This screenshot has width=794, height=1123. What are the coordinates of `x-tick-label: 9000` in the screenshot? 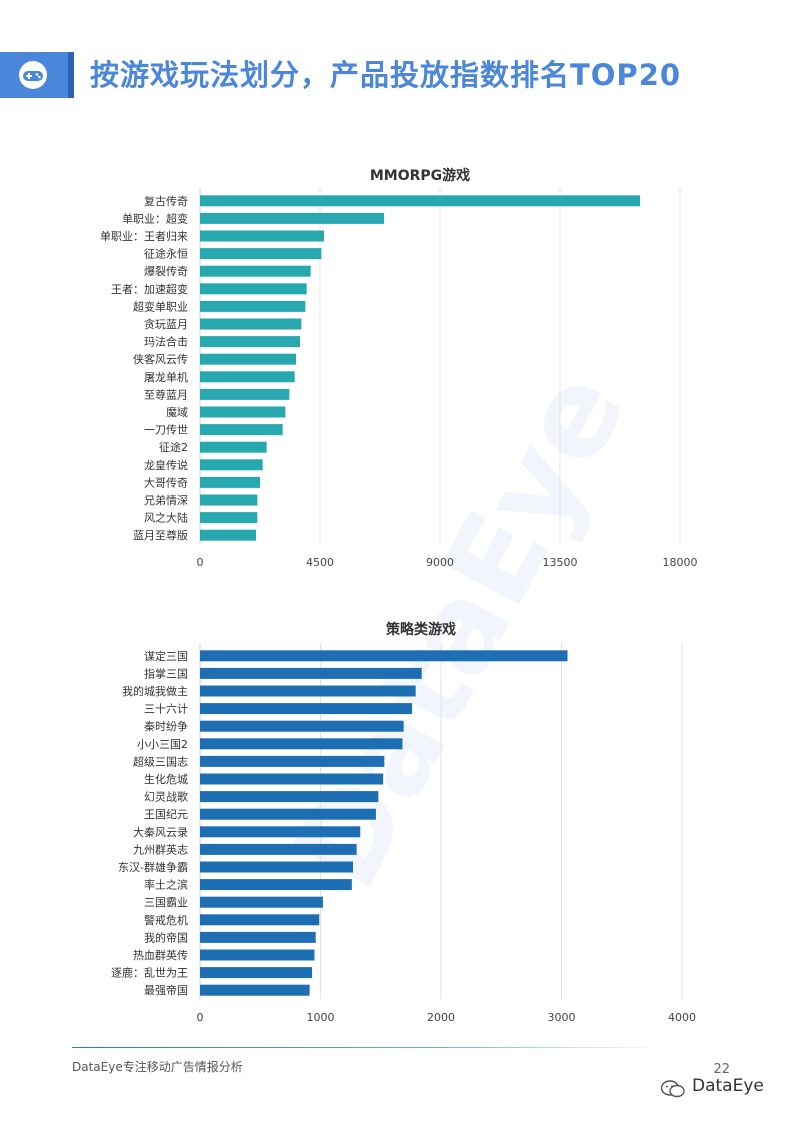 It's located at (440, 562).